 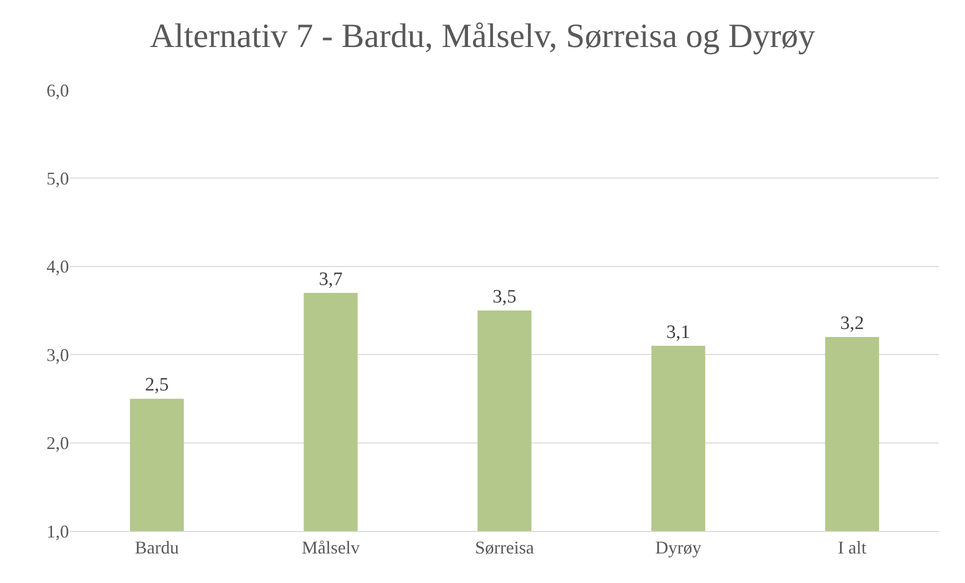 I want to click on data-label: 3,7, so click(x=330, y=279).